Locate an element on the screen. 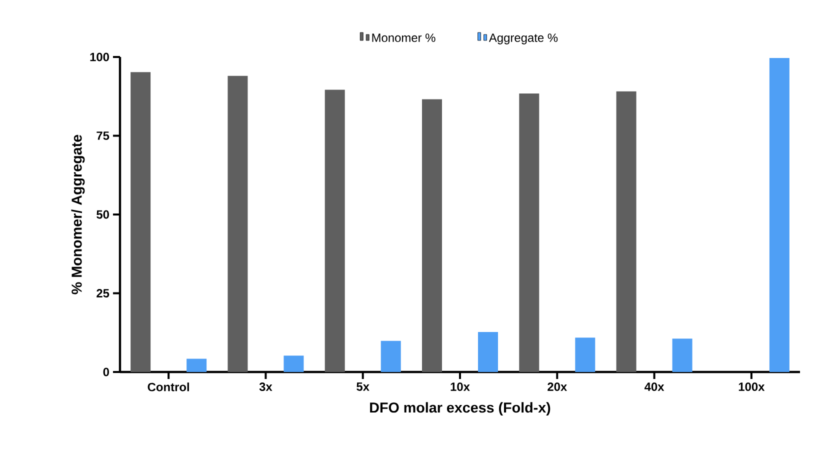 This screenshot has width=826, height=458. y-axis-title: % Monomer/ Aggregate is located at coordinates (78, 214).